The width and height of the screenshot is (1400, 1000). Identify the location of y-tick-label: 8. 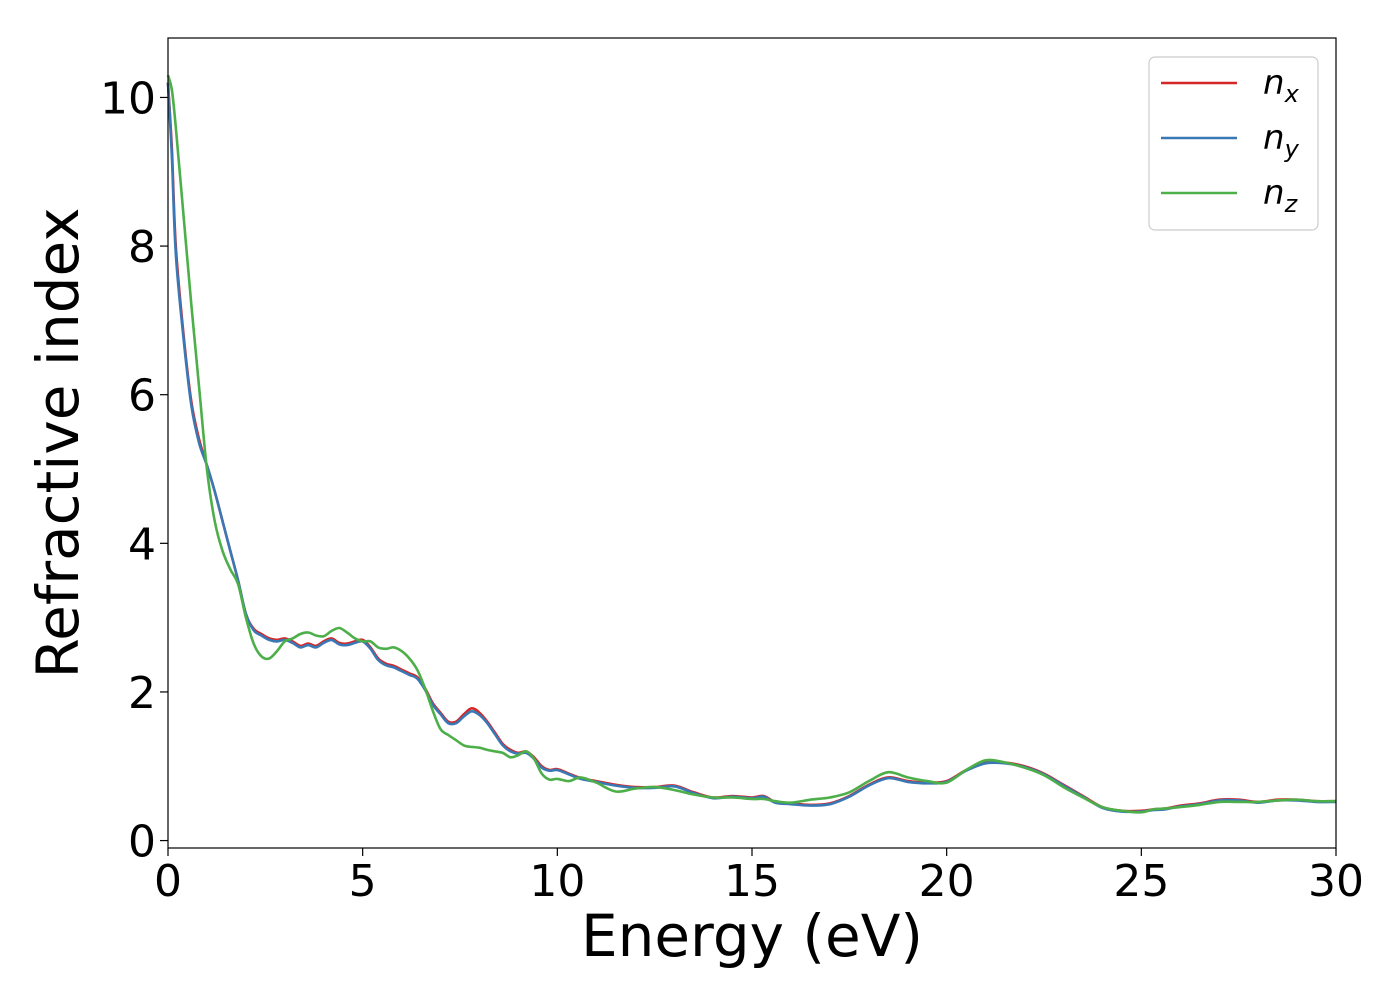
(142, 247).